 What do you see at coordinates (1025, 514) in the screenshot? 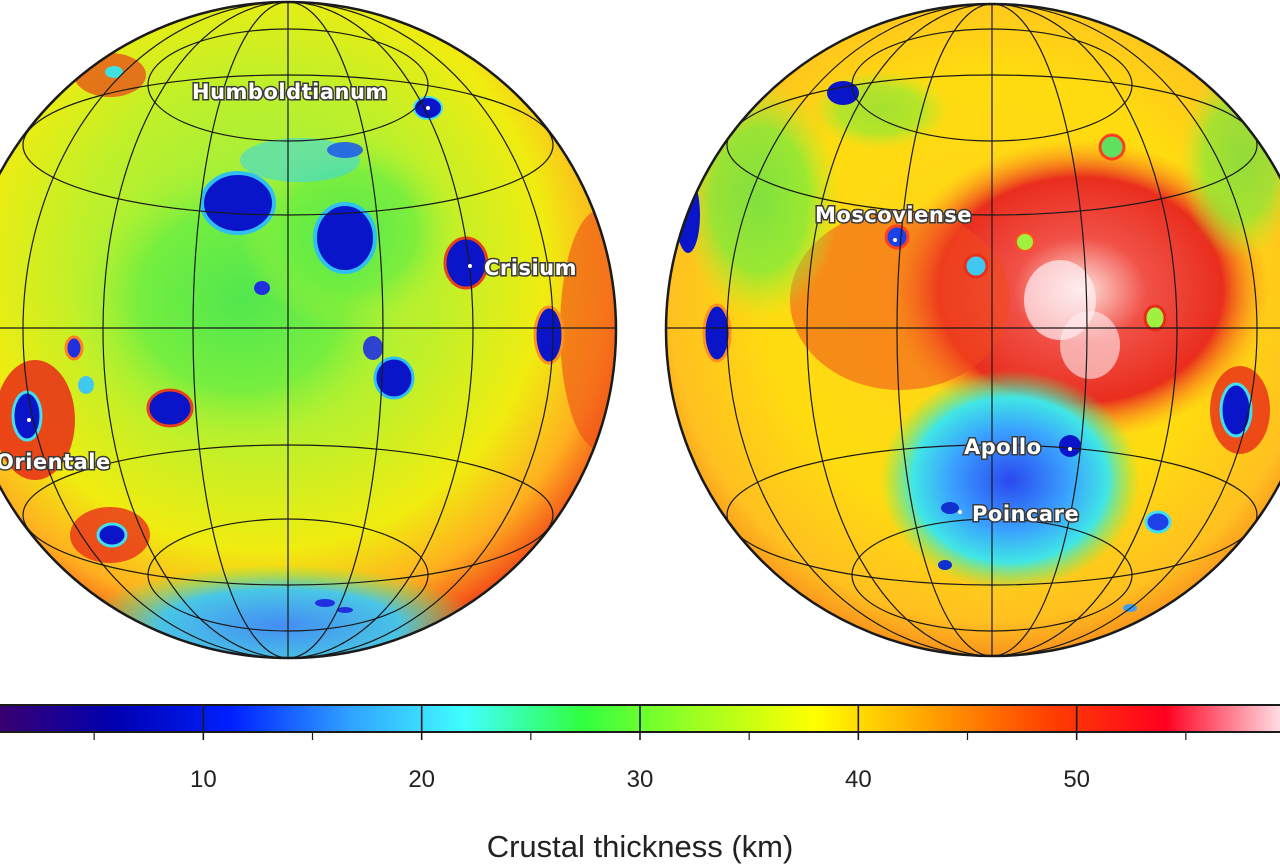
I see `label-poincare: Poincare` at bounding box center [1025, 514].